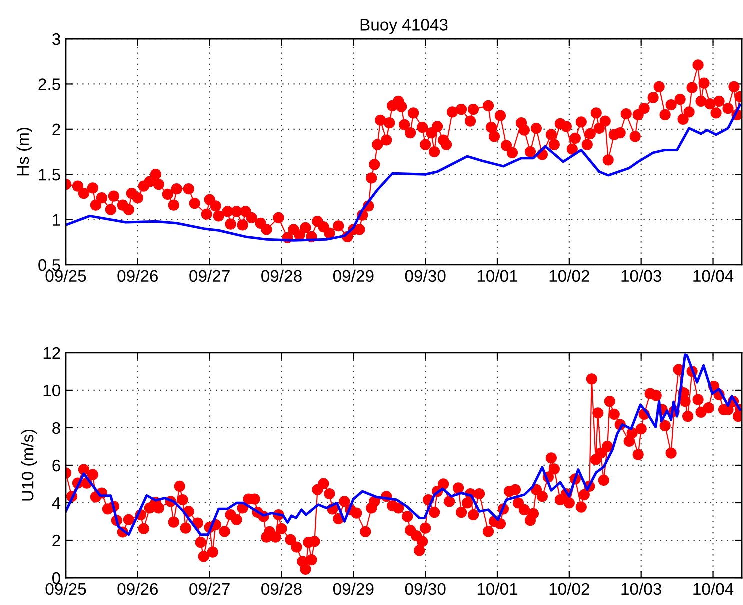 Image resolution: width=743 pixels, height=605 pixels. I want to click on y-tick-label: 0.5, so click(49, 265).